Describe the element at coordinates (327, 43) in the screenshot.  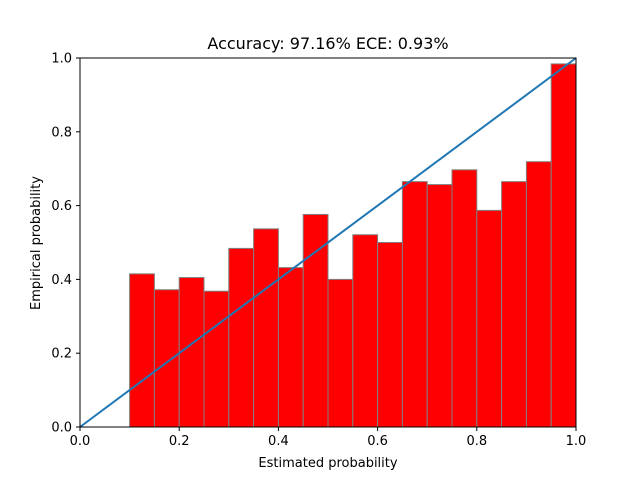
I see `chart-title: Accuracy: 97.16% ECE: 0.93%` at that location.